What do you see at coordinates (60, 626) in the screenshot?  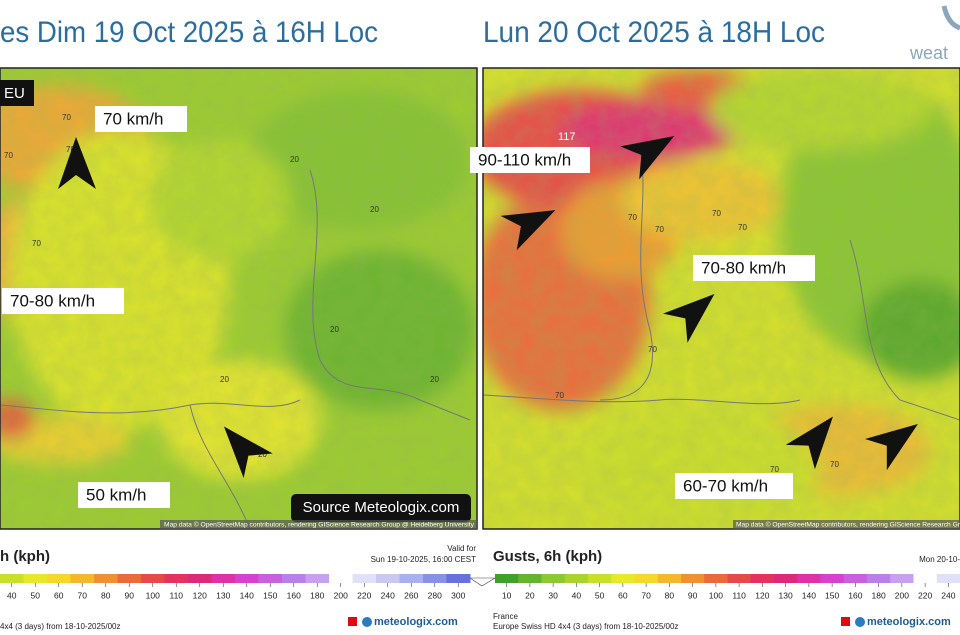 I see `model: 4x4 (3 days) from 18-10-2025/00z` at bounding box center [60, 626].